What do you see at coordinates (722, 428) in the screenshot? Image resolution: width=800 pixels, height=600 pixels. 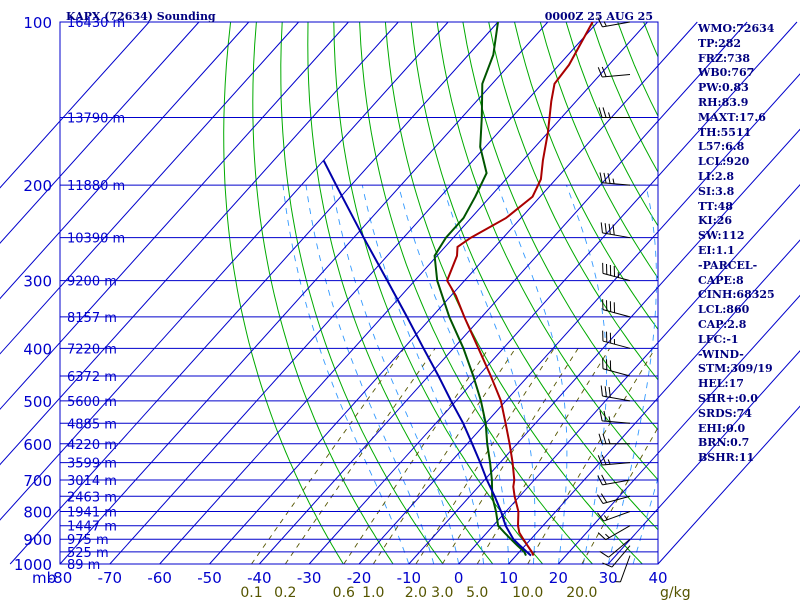 I see `stat-line: EHI:0.0` at bounding box center [722, 428].